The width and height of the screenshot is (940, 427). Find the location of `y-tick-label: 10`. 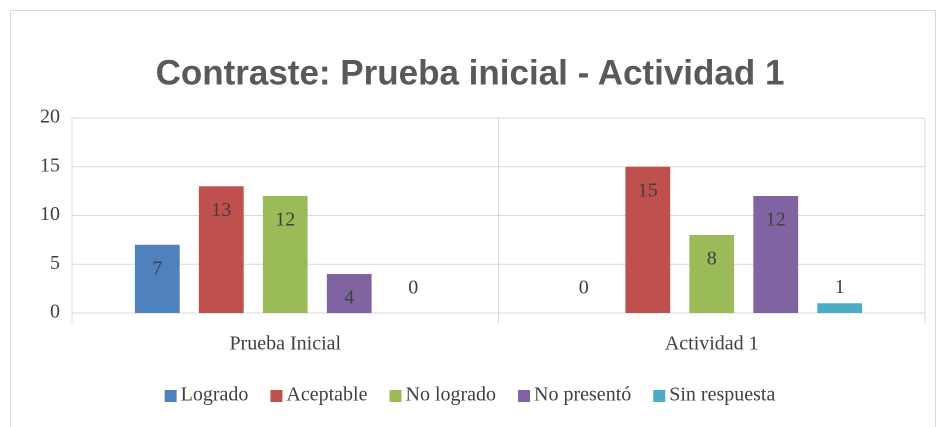

y-tick-label: 10 is located at coordinates (50, 214).